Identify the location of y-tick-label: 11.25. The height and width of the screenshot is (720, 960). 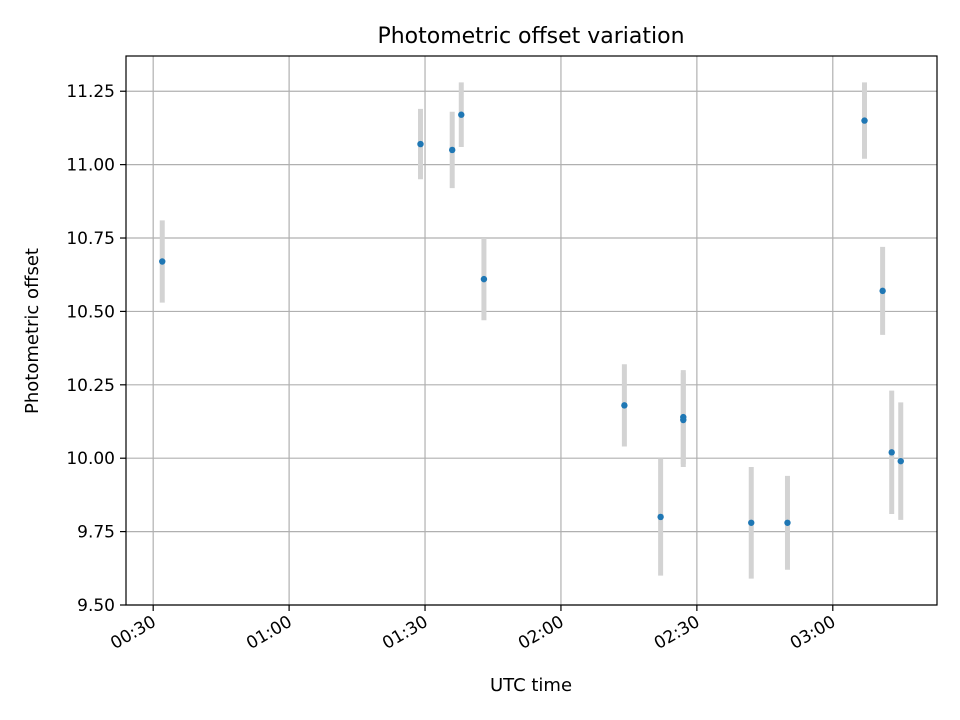
(90, 92).